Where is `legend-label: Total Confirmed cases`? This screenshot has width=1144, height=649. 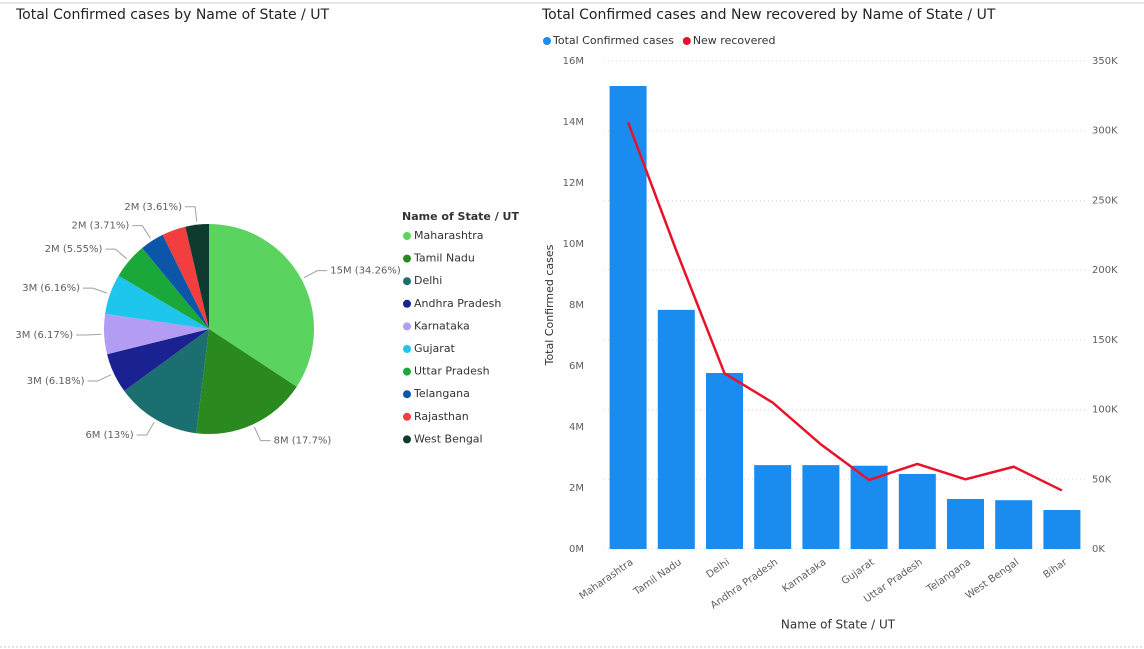 legend-label: Total Confirmed cases is located at coordinates (613, 40).